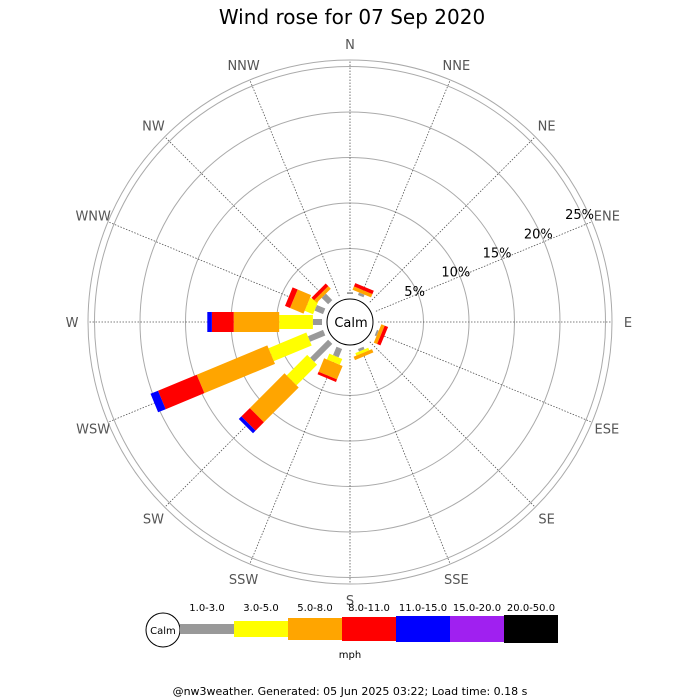 This screenshot has width=700, height=700. What do you see at coordinates (93, 217) in the screenshot?
I see `direction-label-WNW: WNW` at bounding box center [93, 217].